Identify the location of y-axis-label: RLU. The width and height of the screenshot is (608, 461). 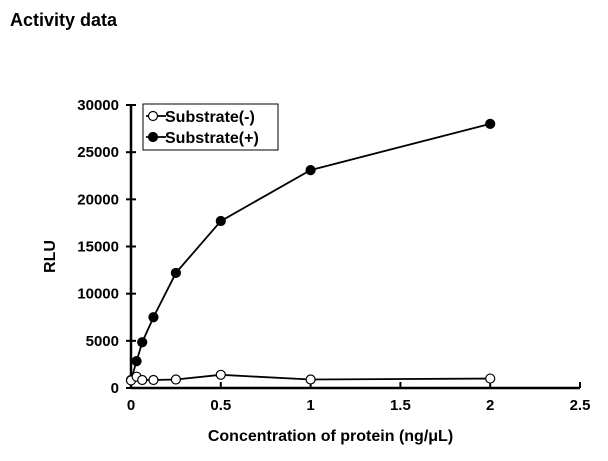
(50, 256).